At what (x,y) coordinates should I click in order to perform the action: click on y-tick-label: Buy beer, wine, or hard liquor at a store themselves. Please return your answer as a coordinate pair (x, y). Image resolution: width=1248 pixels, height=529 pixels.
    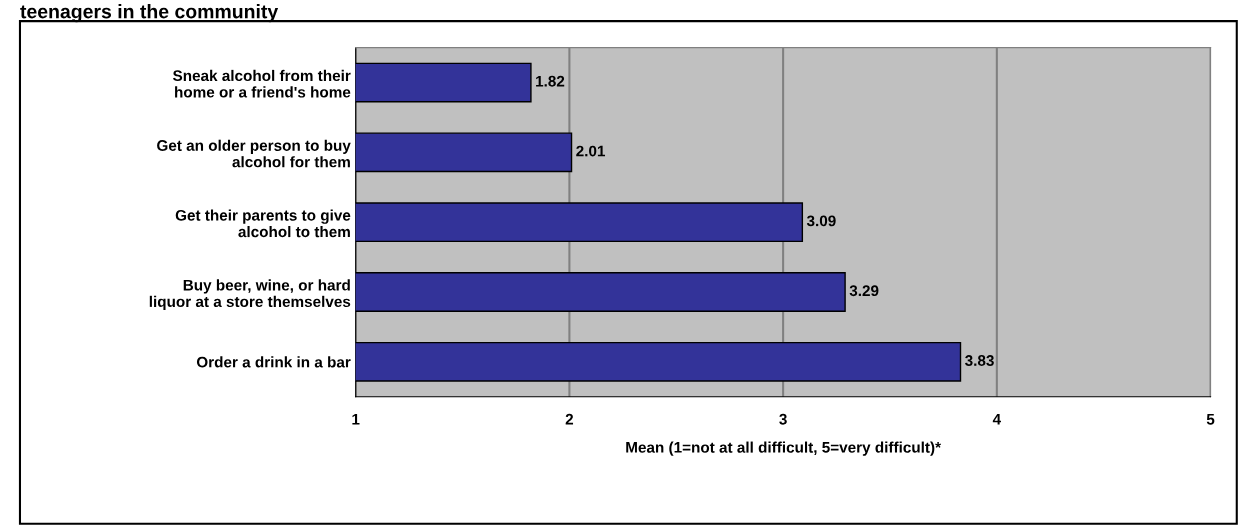
    Looking at the image, I should click on (250, 295).